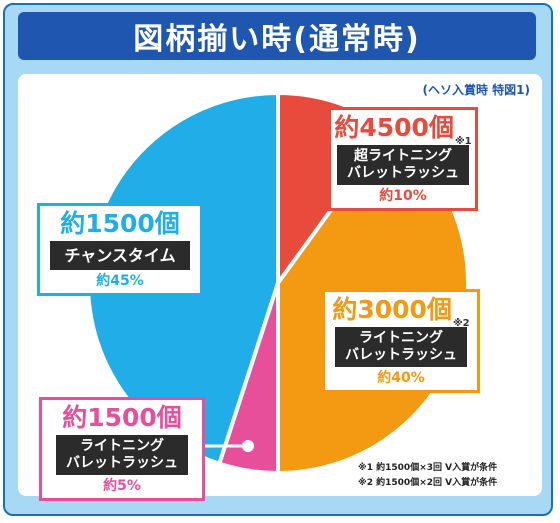  I want to click on slice-label-1: 約4500個※1 超ライトニング バレットラッシュ 約10%, so click(403, 159).